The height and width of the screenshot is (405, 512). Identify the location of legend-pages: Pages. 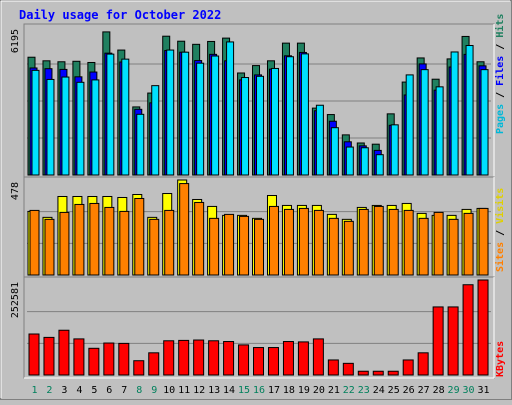
(500, 119).